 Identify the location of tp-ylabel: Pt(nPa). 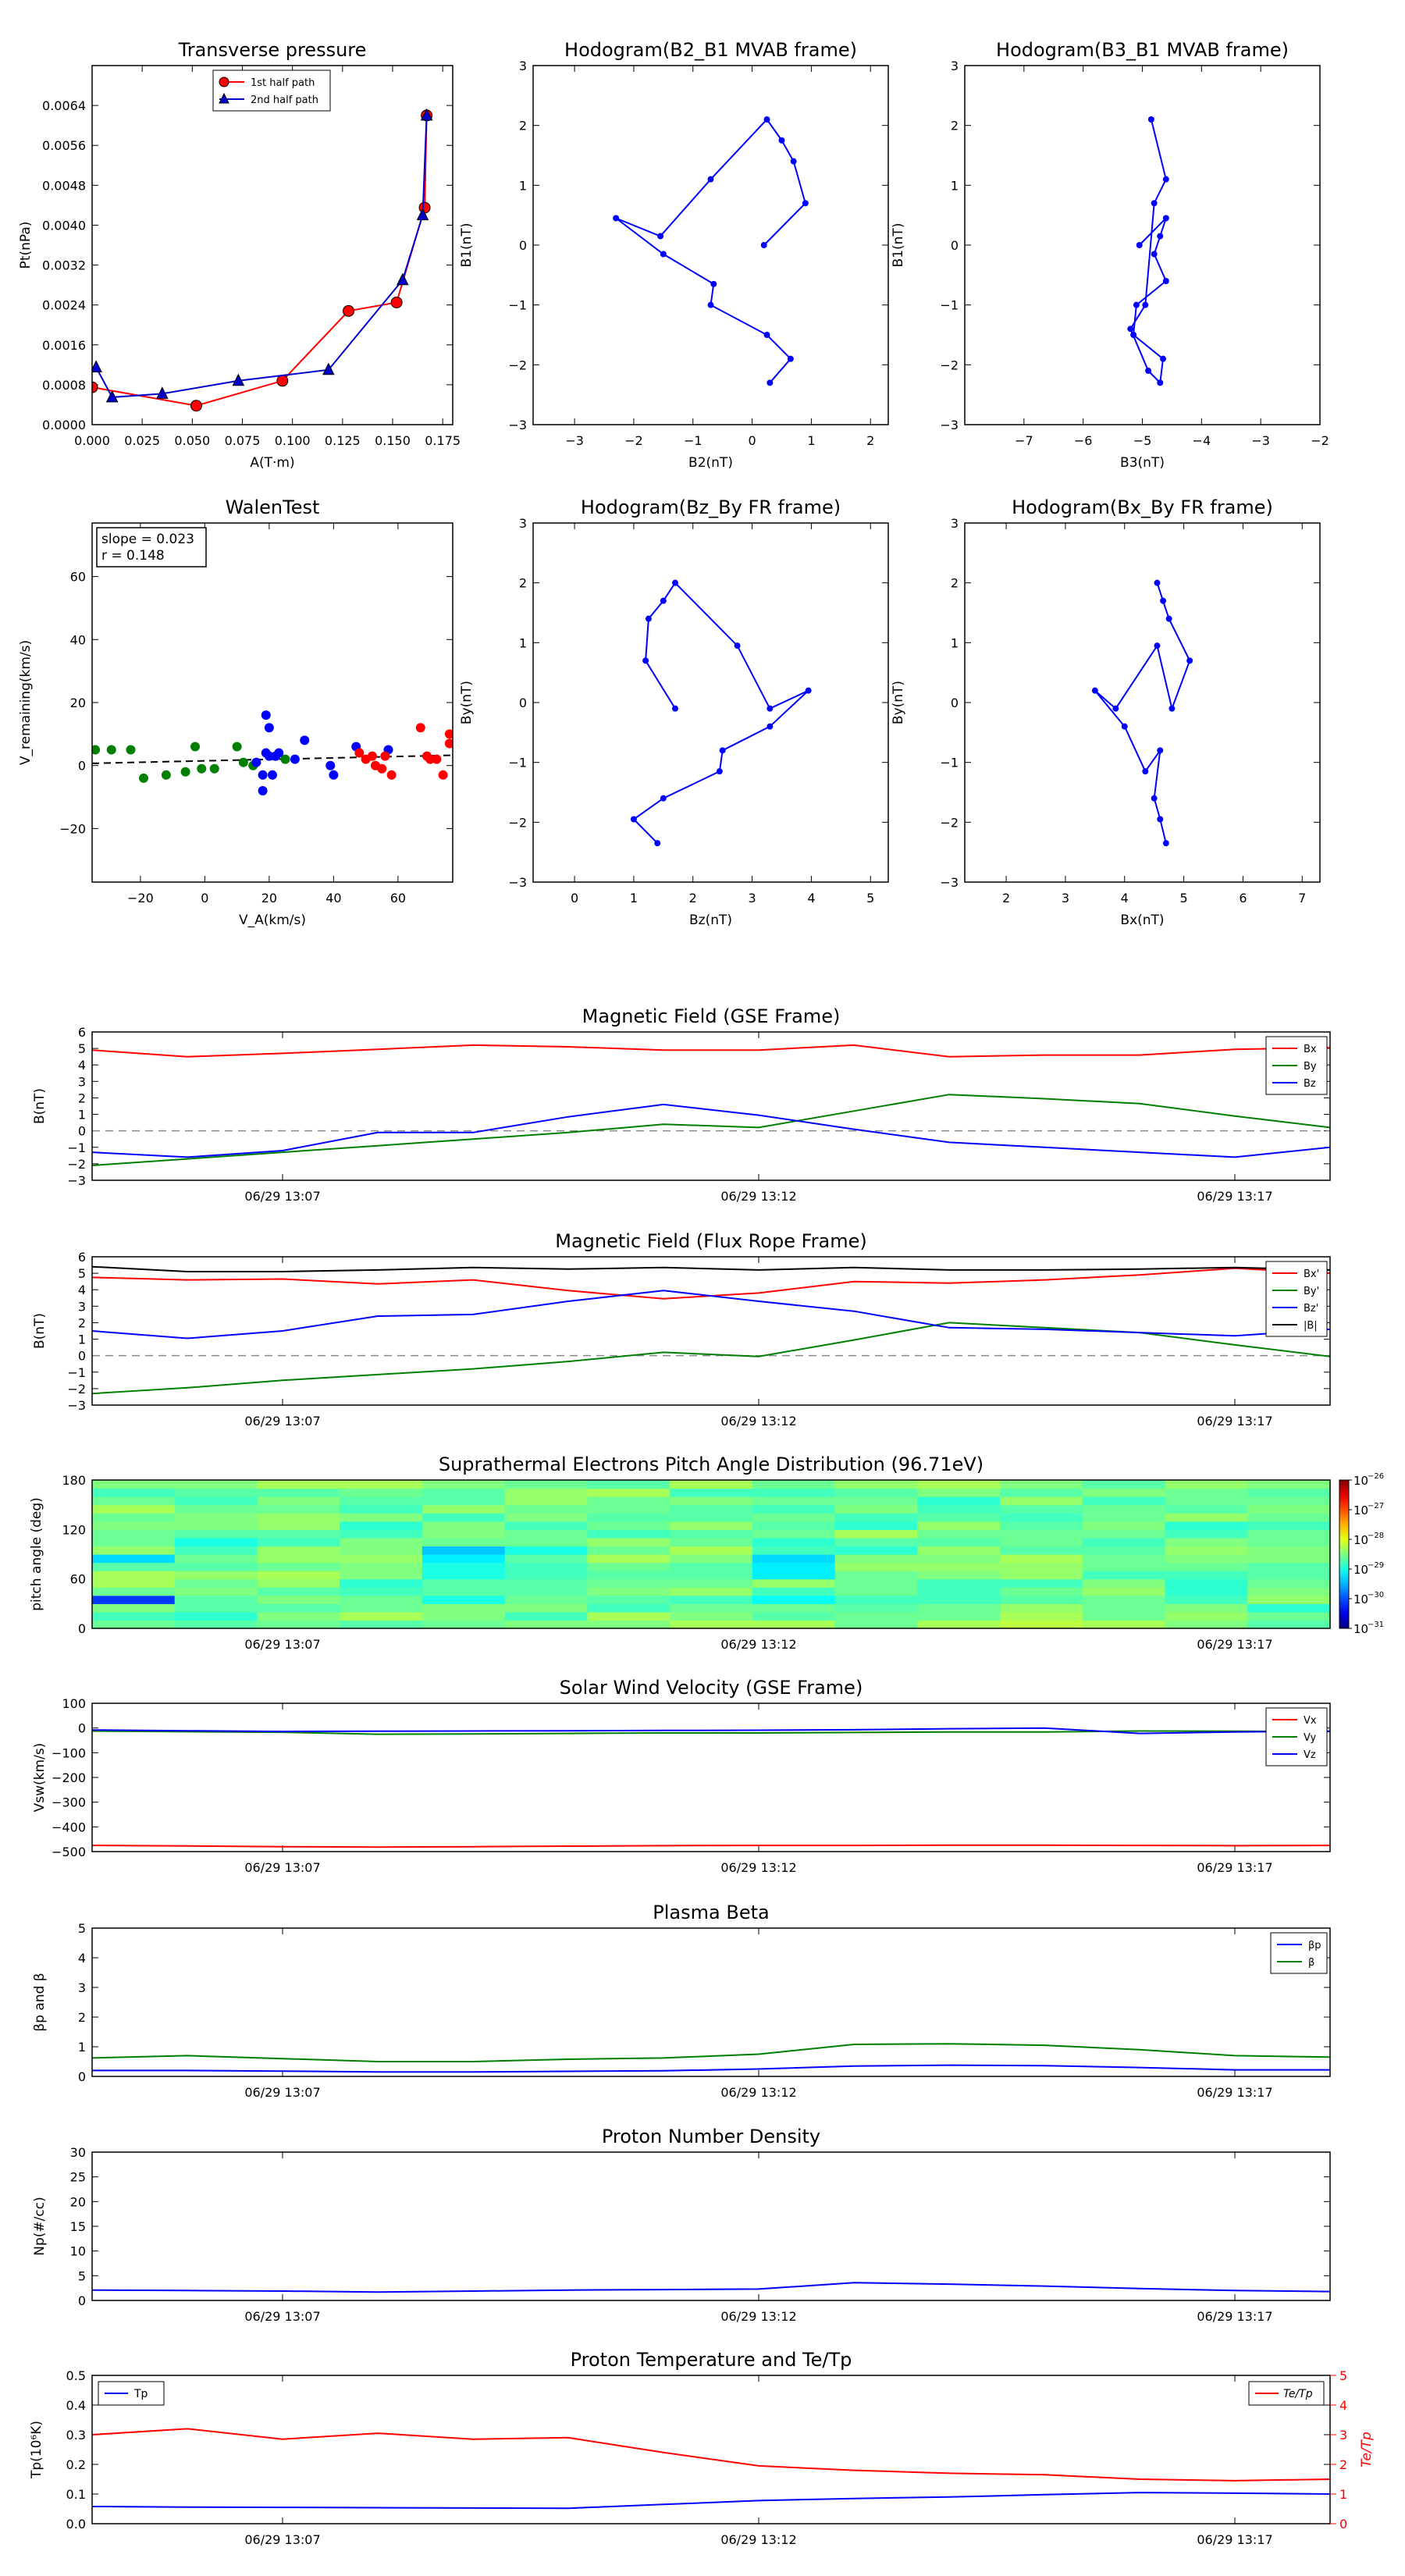
(26, 245).